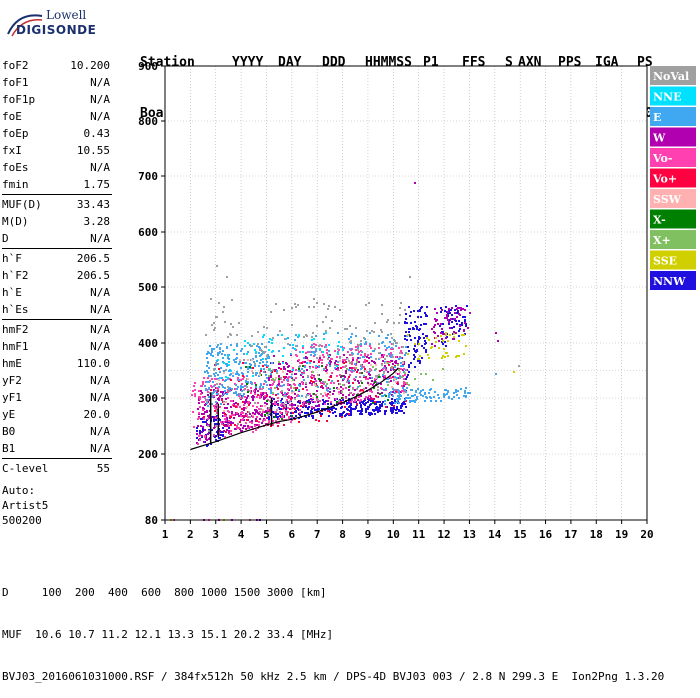  Describe the element at coordinates (57, 221) in the screenshot. I see `param-row: M(D) 3.28` at that location.